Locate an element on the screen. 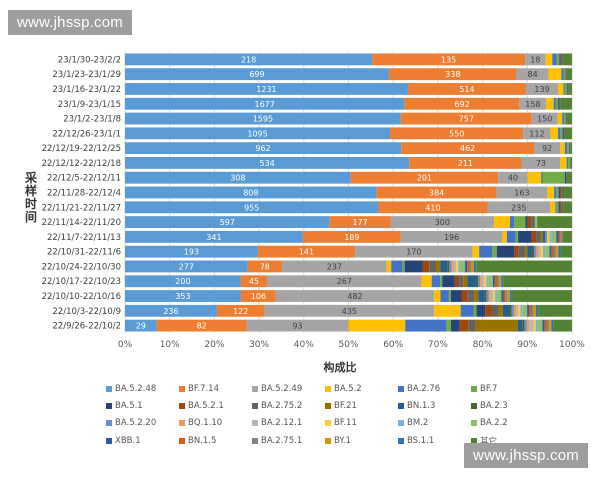 The width and height of the screenshot is (600, 480). data-label: 135 is located at coordinates (448, 59).